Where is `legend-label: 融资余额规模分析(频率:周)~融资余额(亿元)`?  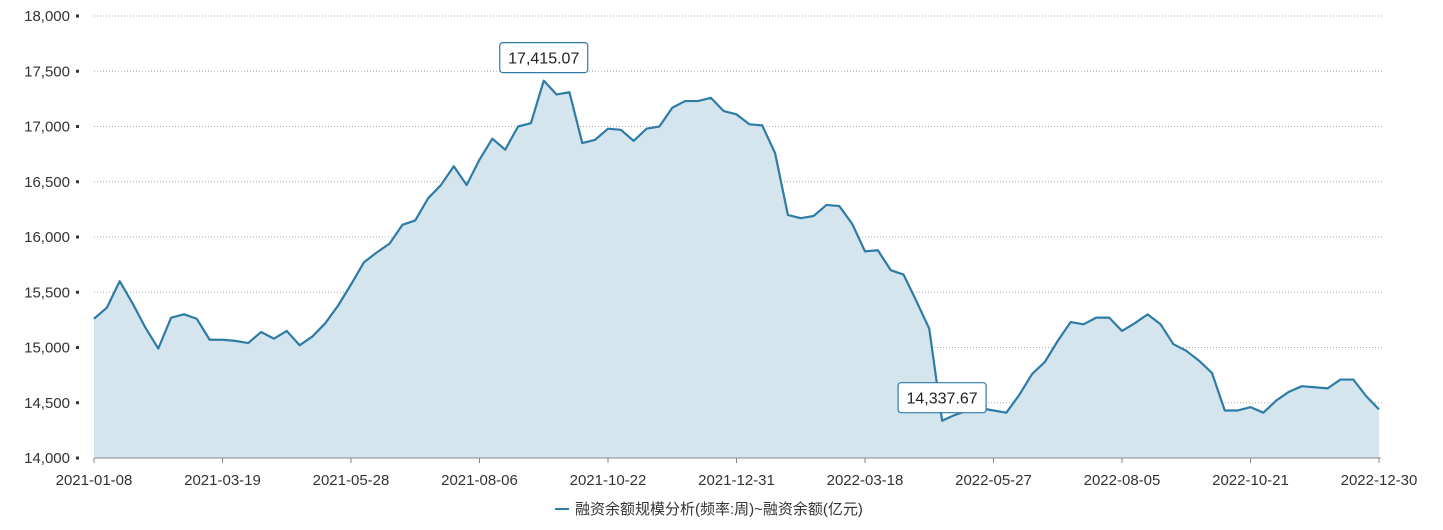
legend-label: 融资余额规模分析(频率:周)~融资余额(亿元) is located at coordinates (719, 509).